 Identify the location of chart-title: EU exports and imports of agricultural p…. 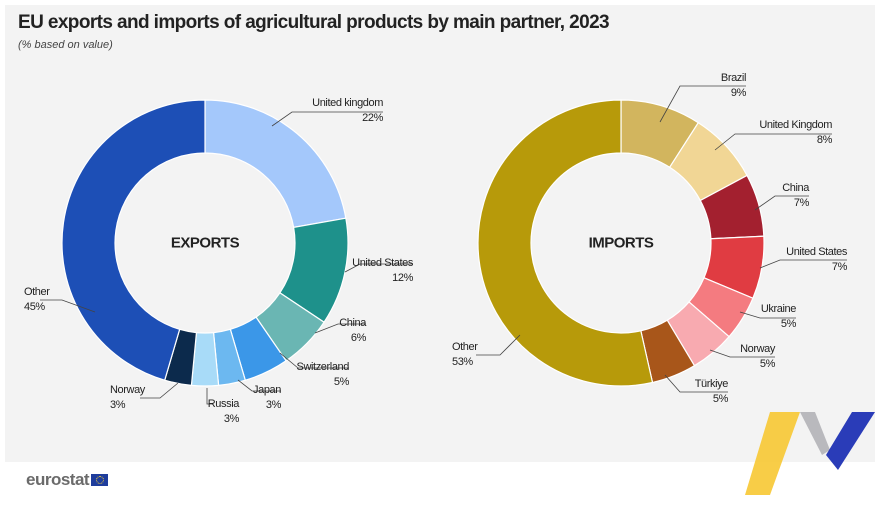
(314, 22).